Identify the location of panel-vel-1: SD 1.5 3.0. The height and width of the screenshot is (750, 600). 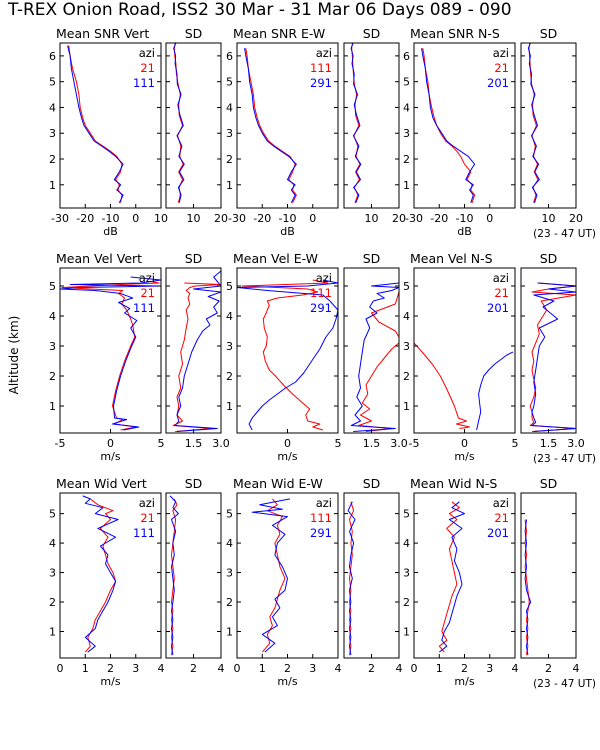
(197, 350).